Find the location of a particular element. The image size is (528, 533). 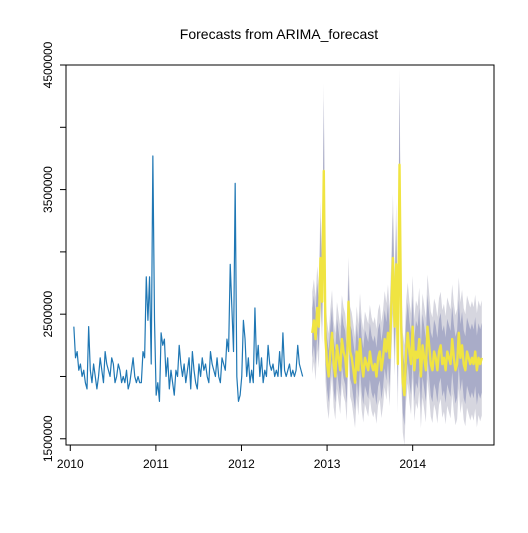

chart-title: Forecasts from ARIMA_forecast is located at coordinates (279, 34).